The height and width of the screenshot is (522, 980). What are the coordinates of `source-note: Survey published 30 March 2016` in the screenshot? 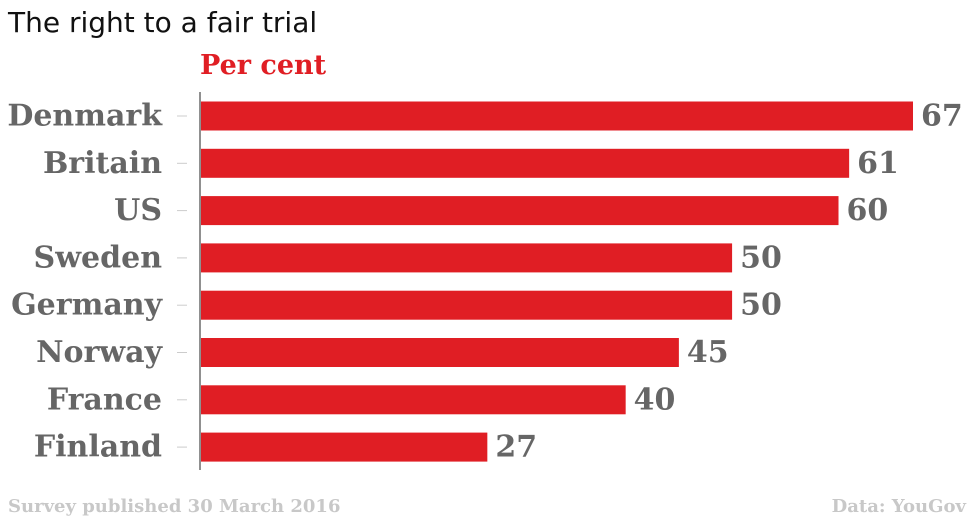 It's located at (174, 506).